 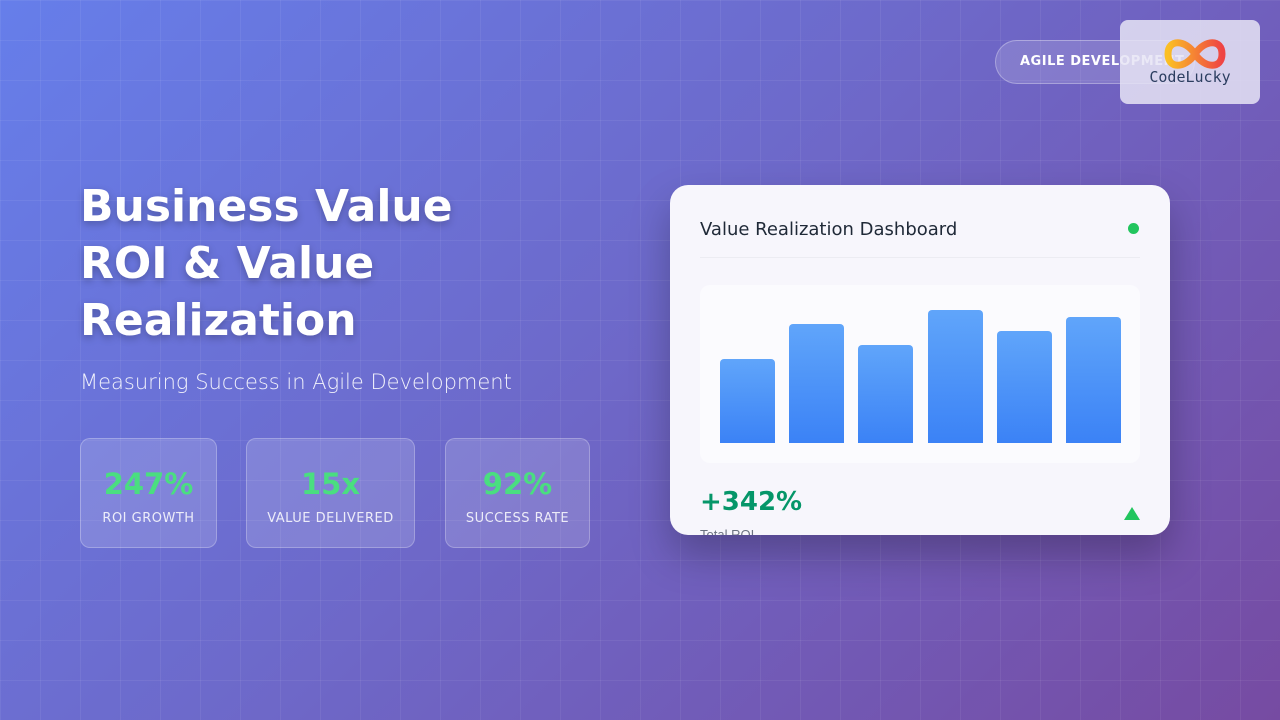 I want to click on stat-label: VALUE DELIVERED, so click(x=330, y=518).